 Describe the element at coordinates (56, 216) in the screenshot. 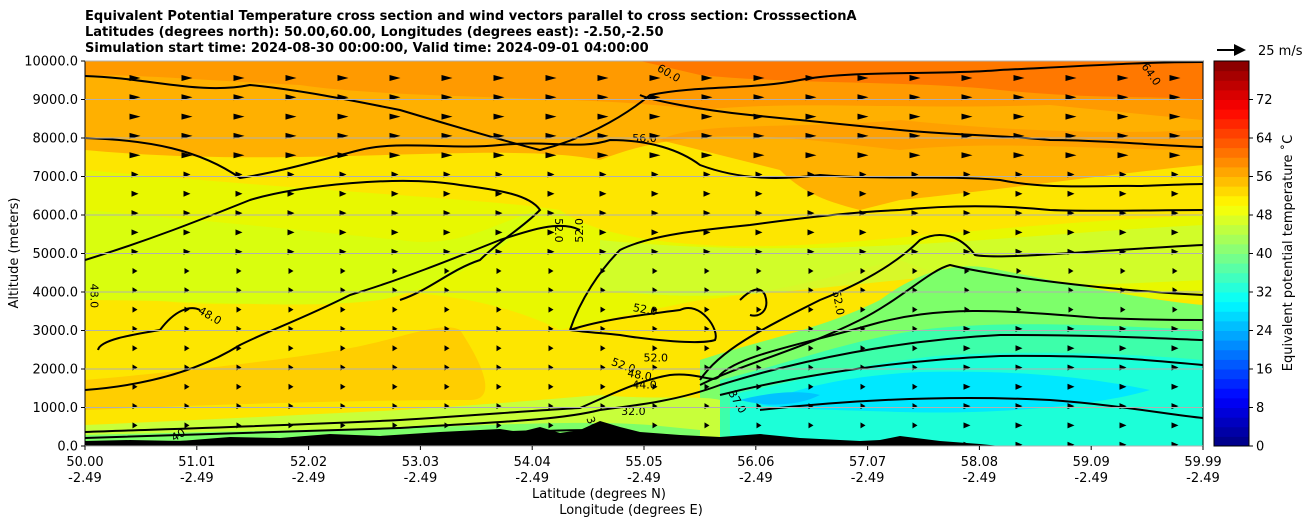

I see `y-tick-label: 6000.0` at that location.